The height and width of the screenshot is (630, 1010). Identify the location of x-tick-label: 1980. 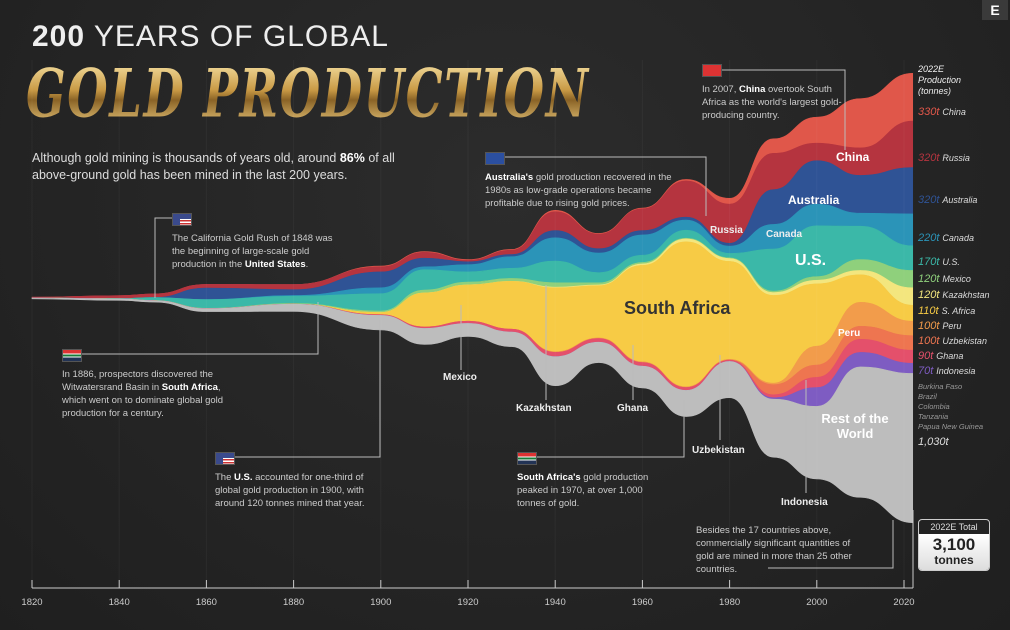
(730, 602).